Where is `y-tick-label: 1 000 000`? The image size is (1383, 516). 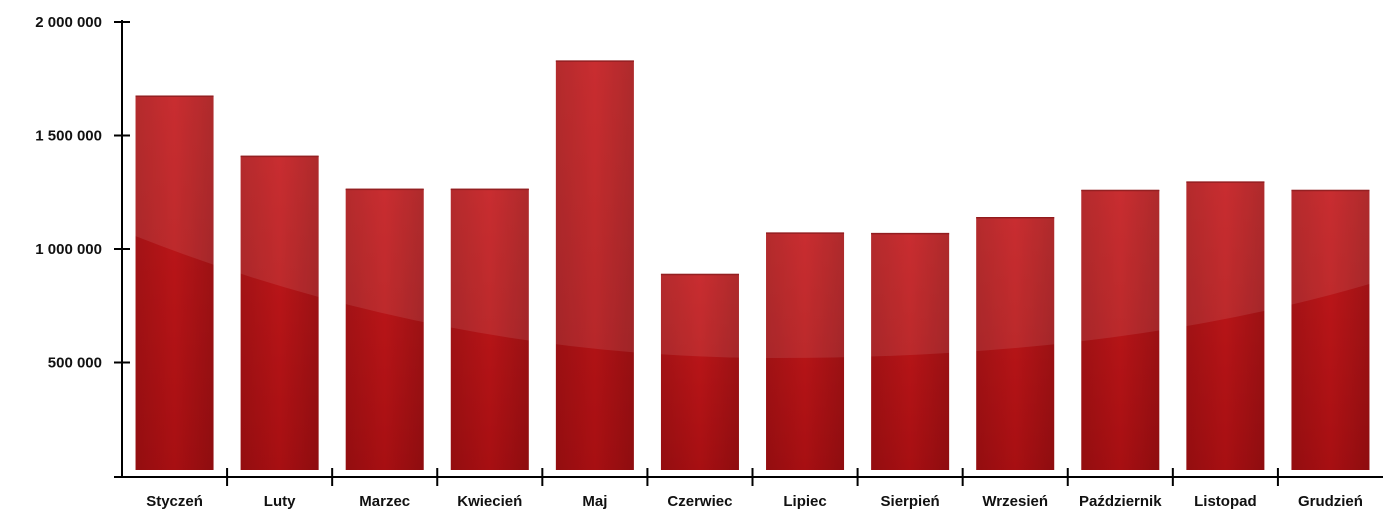 y-tick-label: 1 000 000 is located at coordinates (68, 249).